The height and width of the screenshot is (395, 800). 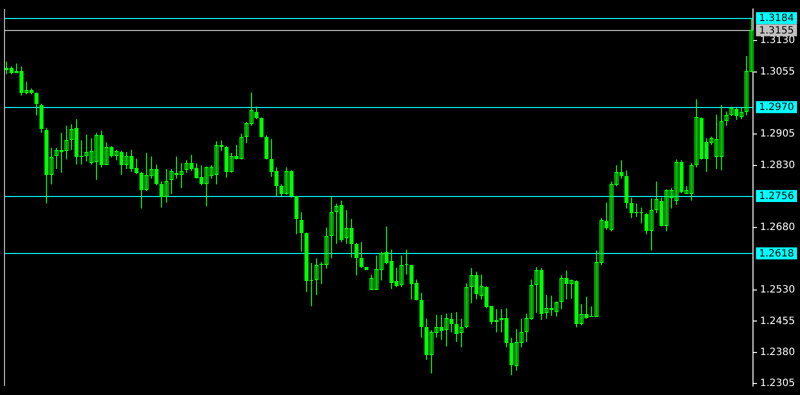 What do you see at coordinates (778, 40) in the screenshot?
I see `y-tick-label: 1.3130` at bounding box center [778, 40].